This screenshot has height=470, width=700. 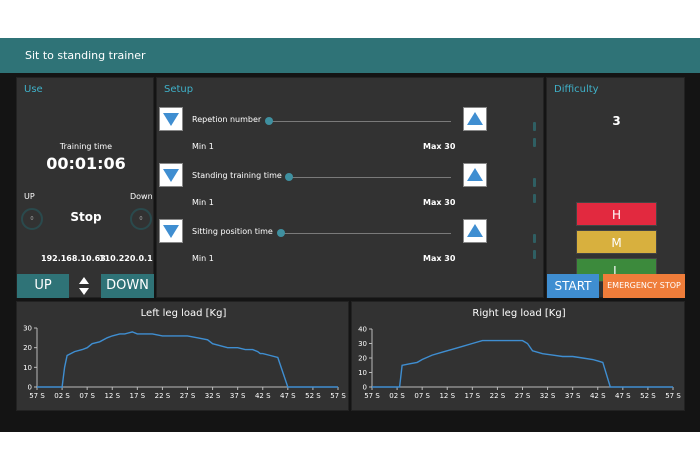 I want to click on sitting-time-scroll-top, so click(x=534, y=238).